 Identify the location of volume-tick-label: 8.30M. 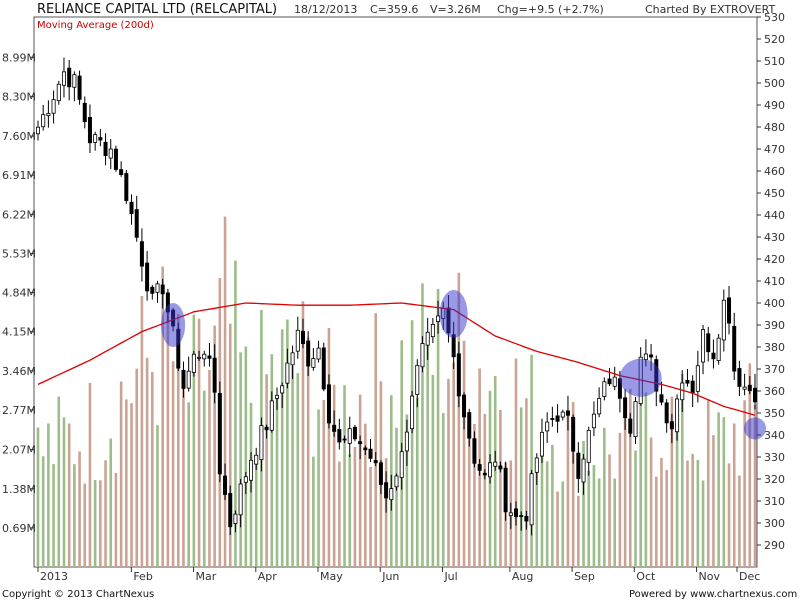
(19, 96).